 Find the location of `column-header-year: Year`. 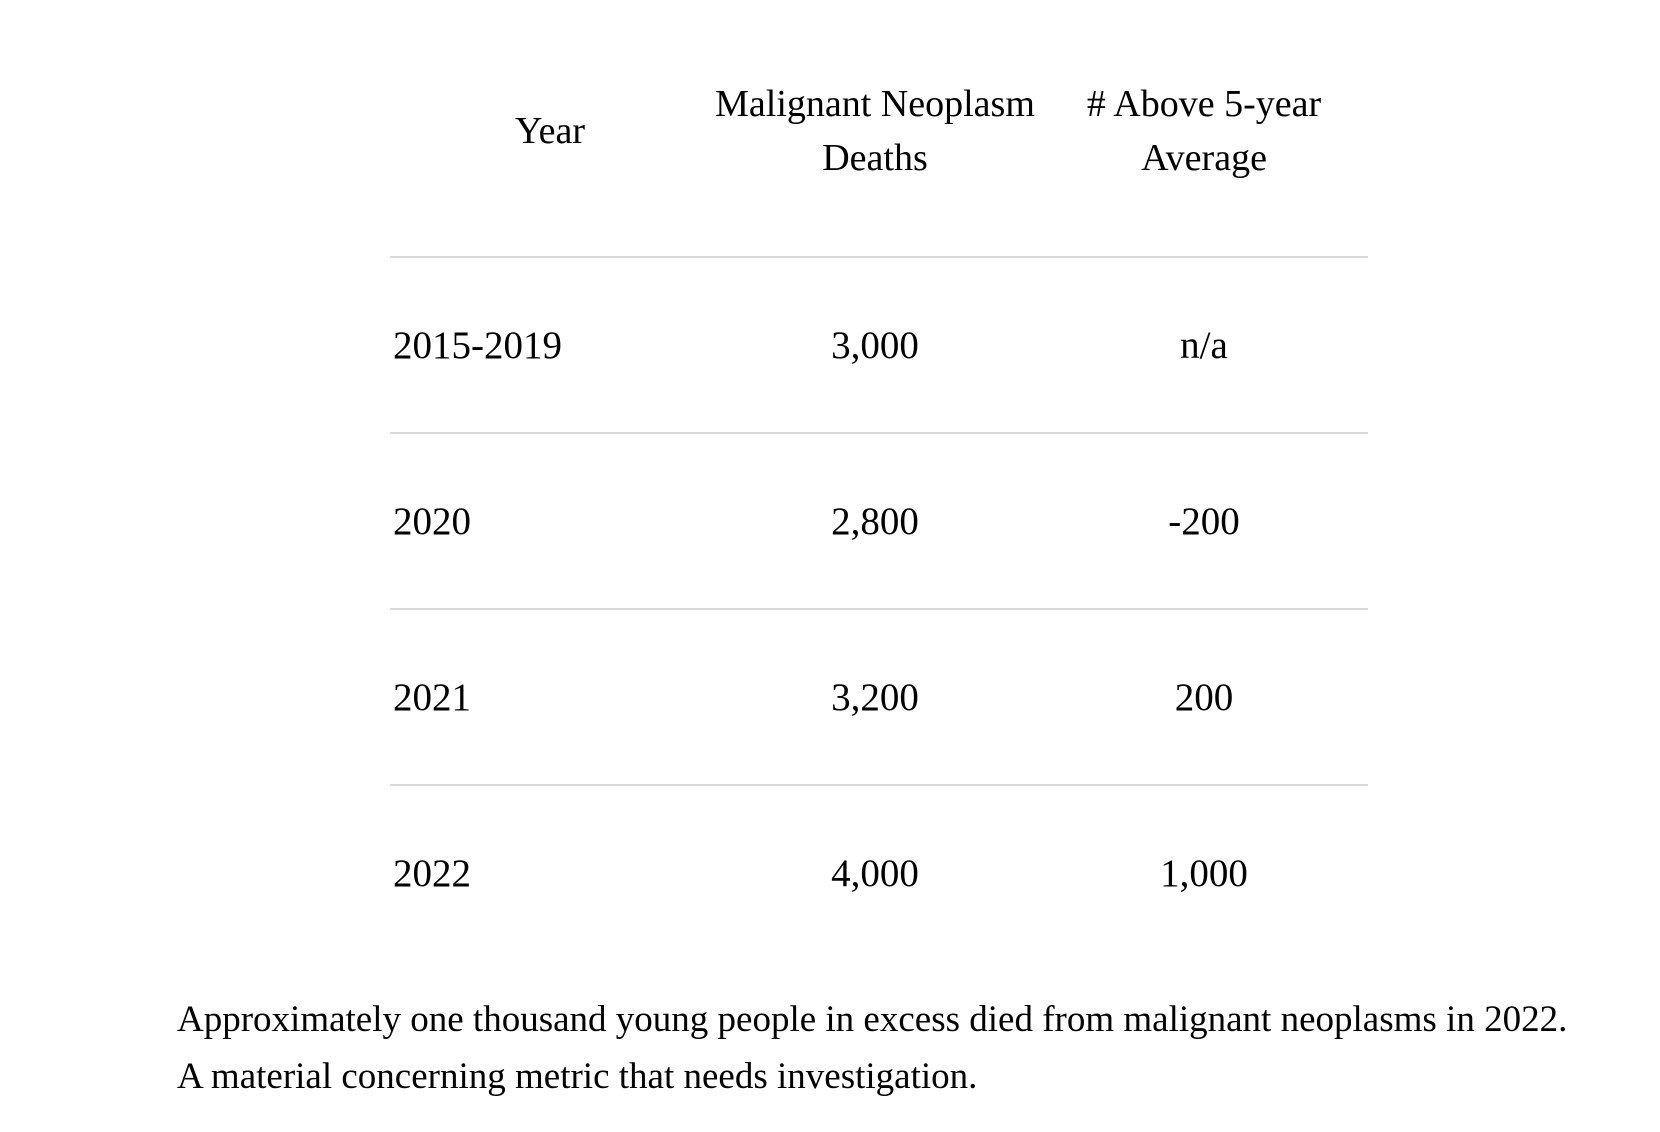

column-header-year: Year is located at coordinates (550, 131).